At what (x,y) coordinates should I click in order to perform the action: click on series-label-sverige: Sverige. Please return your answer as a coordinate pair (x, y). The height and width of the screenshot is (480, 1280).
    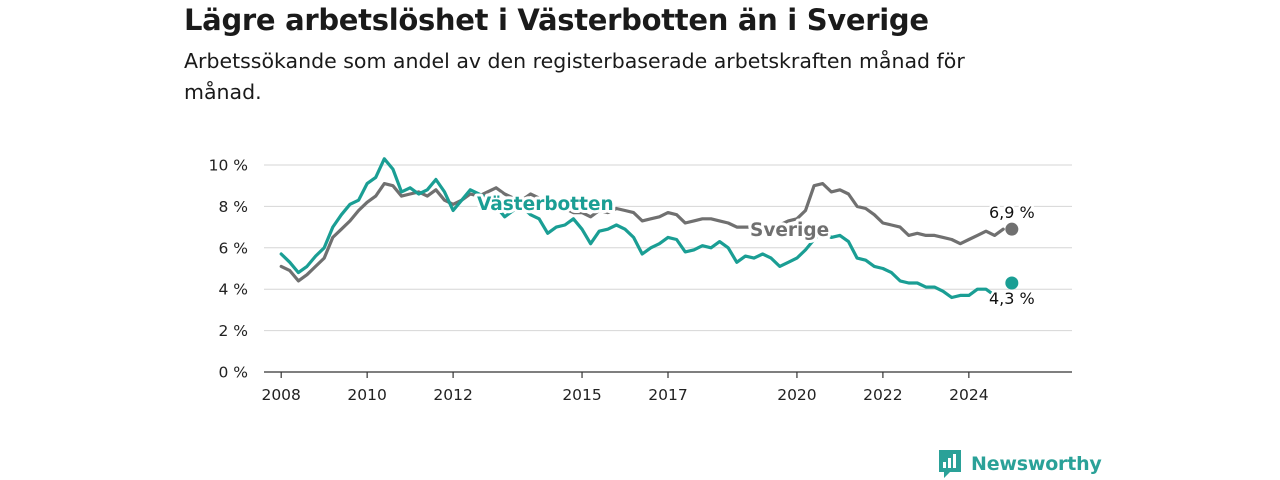
    Looking at the image, I should click on (789, 230).